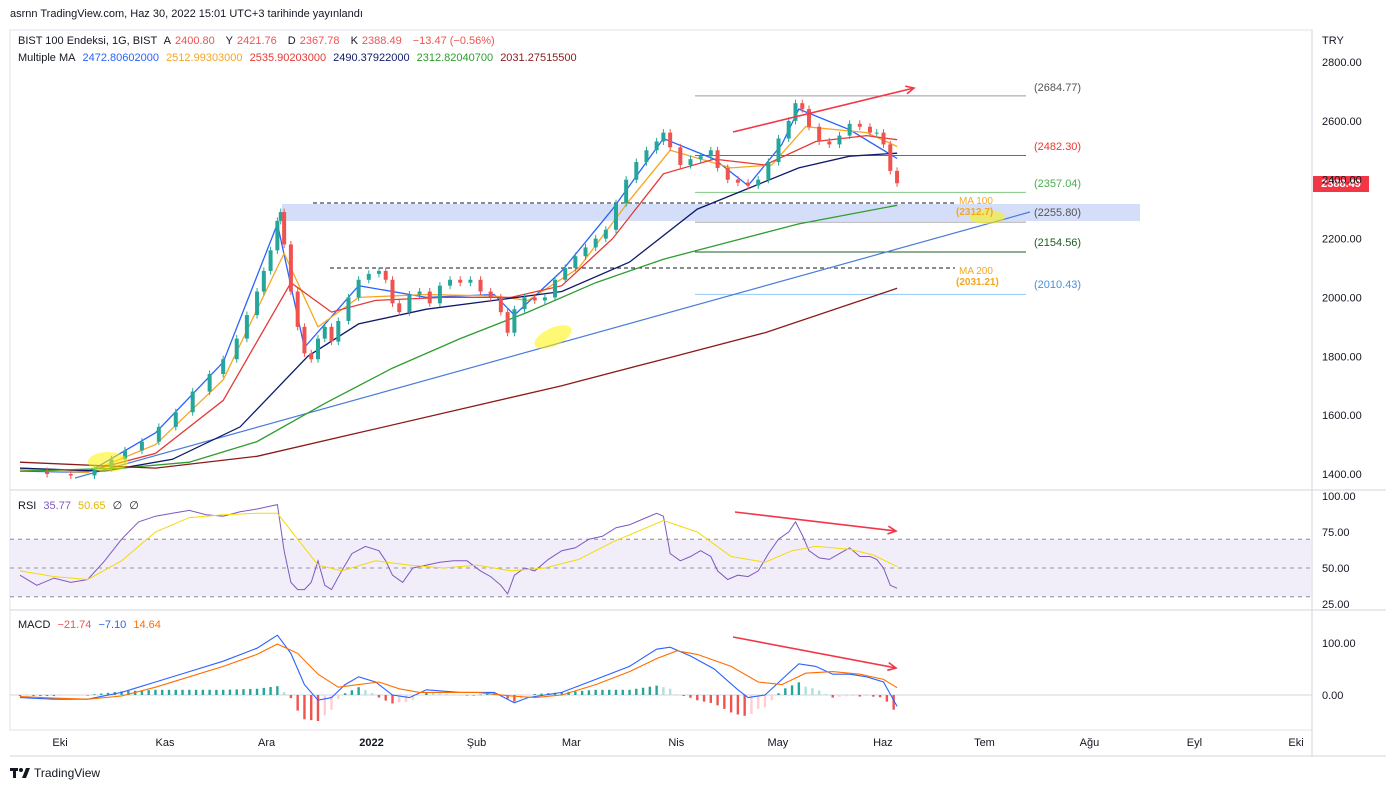  Describe the element at coordinates (88, 41) in the screenshot. I see `symbol-name: BIST 100 Endeksi, 1G, BIST` at that location.